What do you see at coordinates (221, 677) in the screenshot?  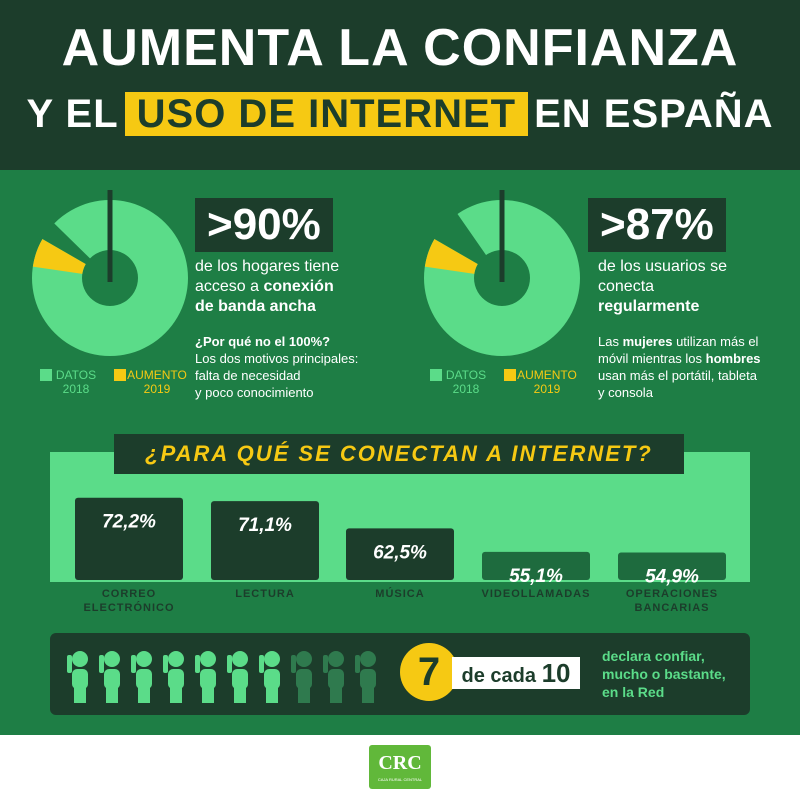 I see `people-icons` at bounding box center [221, 677].